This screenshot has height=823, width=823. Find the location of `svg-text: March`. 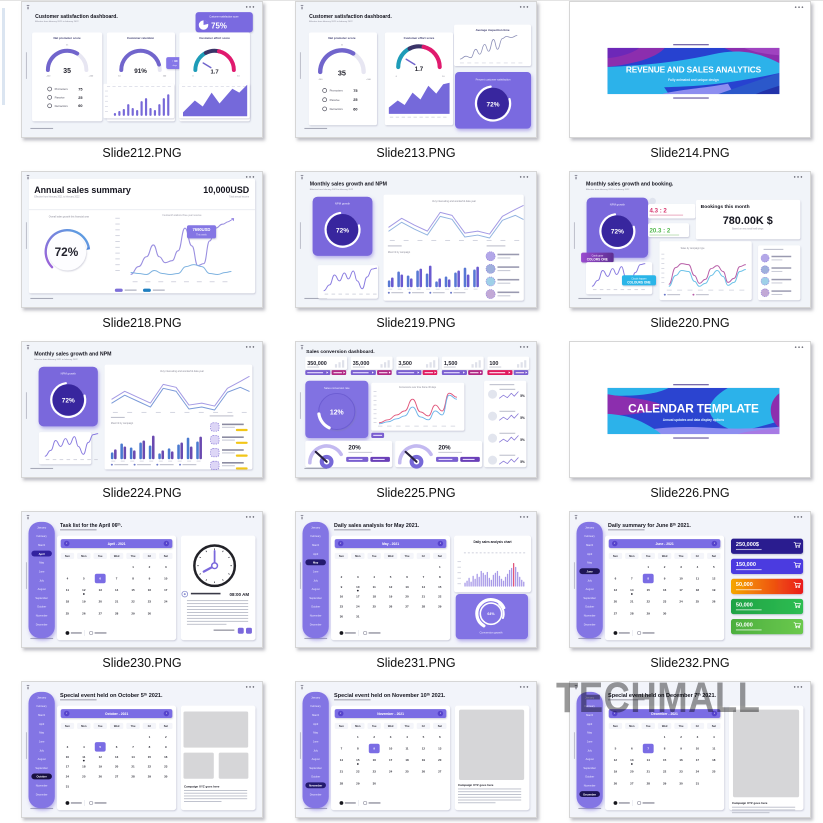

svg-text: March is located at coordinates (316, 545).